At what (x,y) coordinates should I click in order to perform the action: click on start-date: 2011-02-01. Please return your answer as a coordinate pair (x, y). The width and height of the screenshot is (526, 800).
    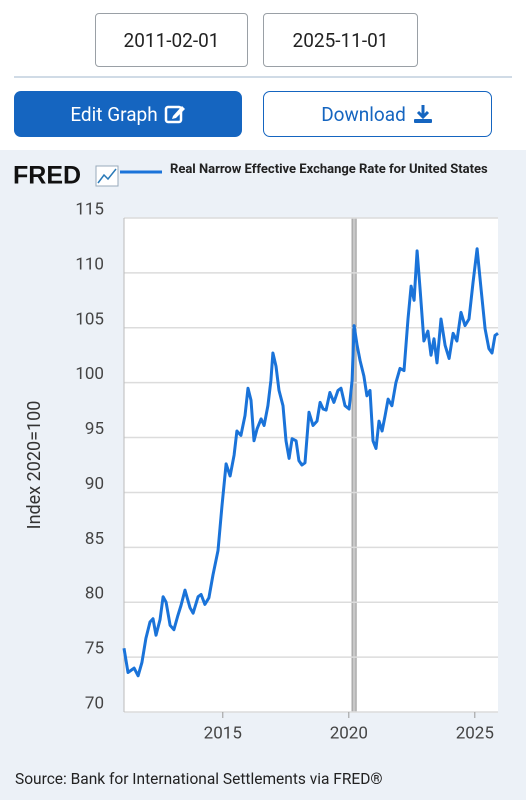
    Looking at the image, I should click on (171, 40).